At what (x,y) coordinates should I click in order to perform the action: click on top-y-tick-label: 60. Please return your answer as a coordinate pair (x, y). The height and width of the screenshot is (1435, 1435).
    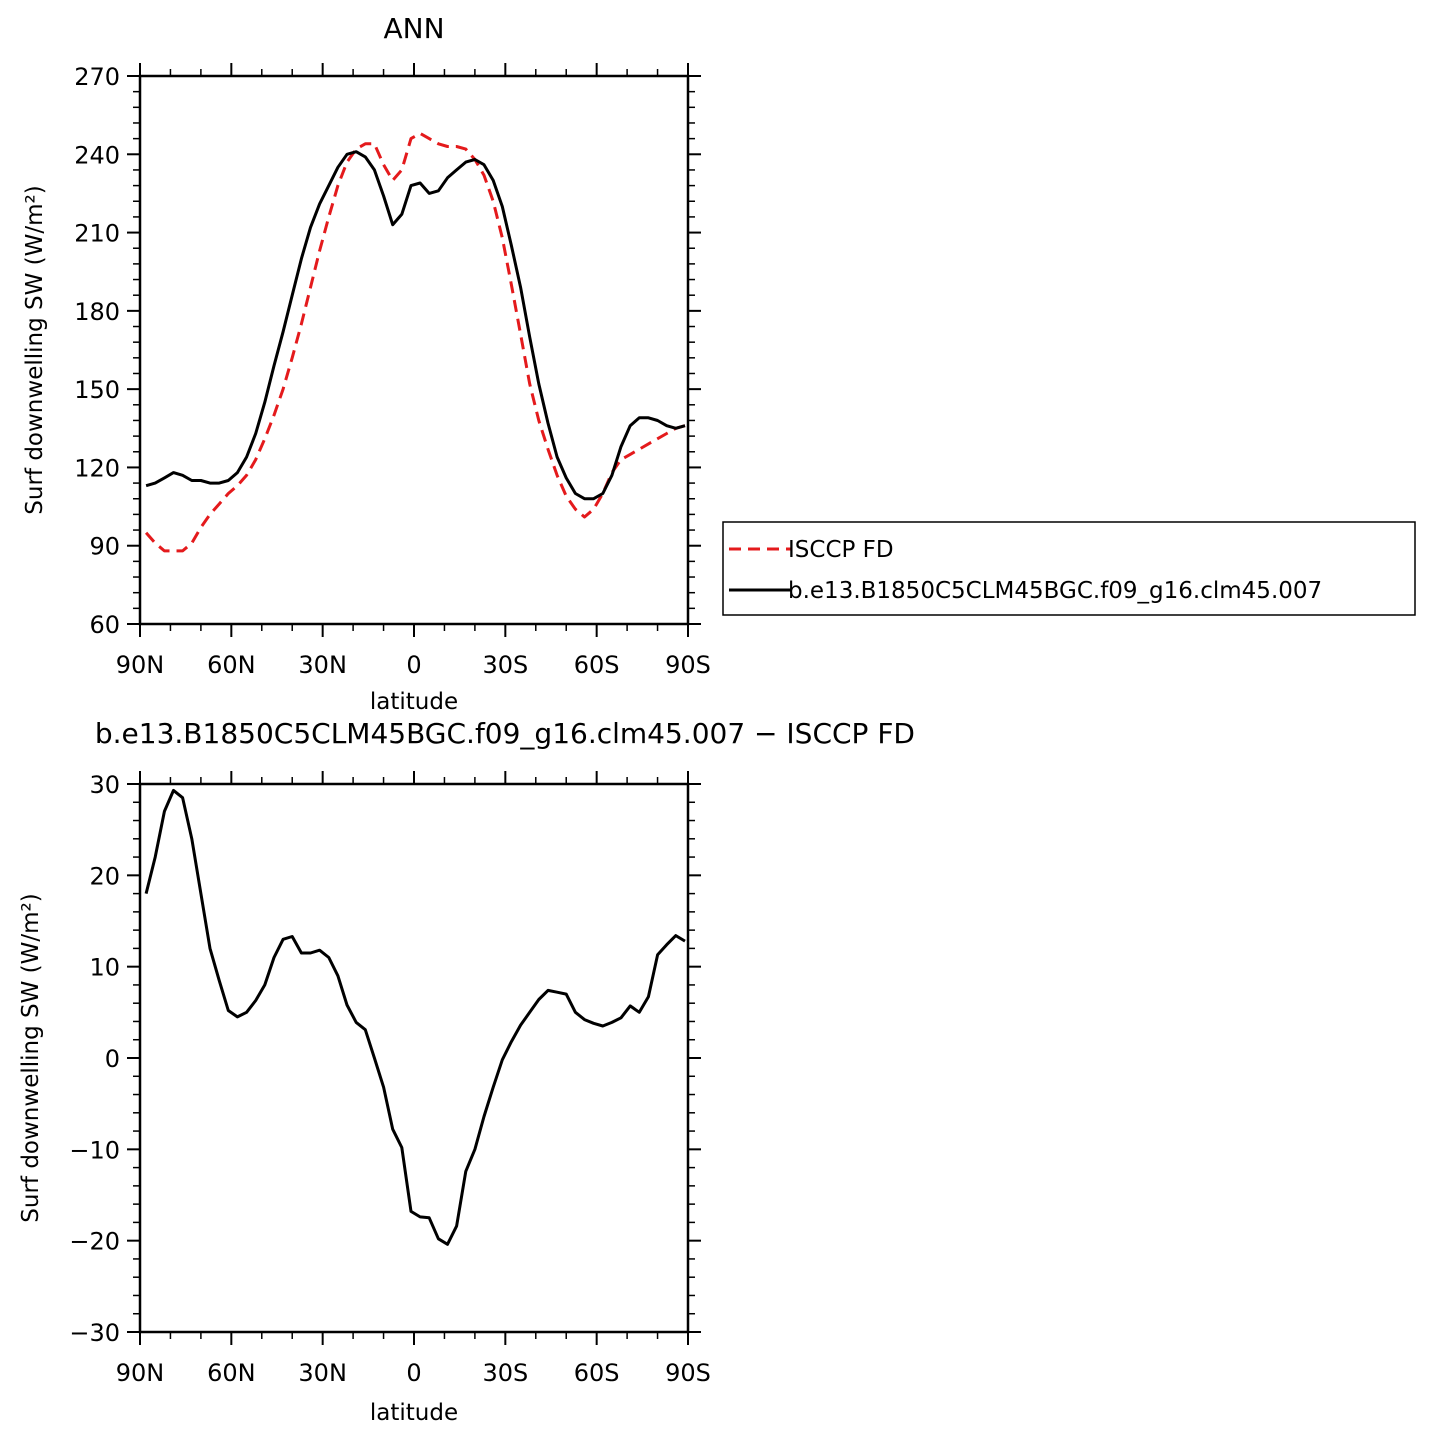
    Looking at the image, I should click on (104, 625).